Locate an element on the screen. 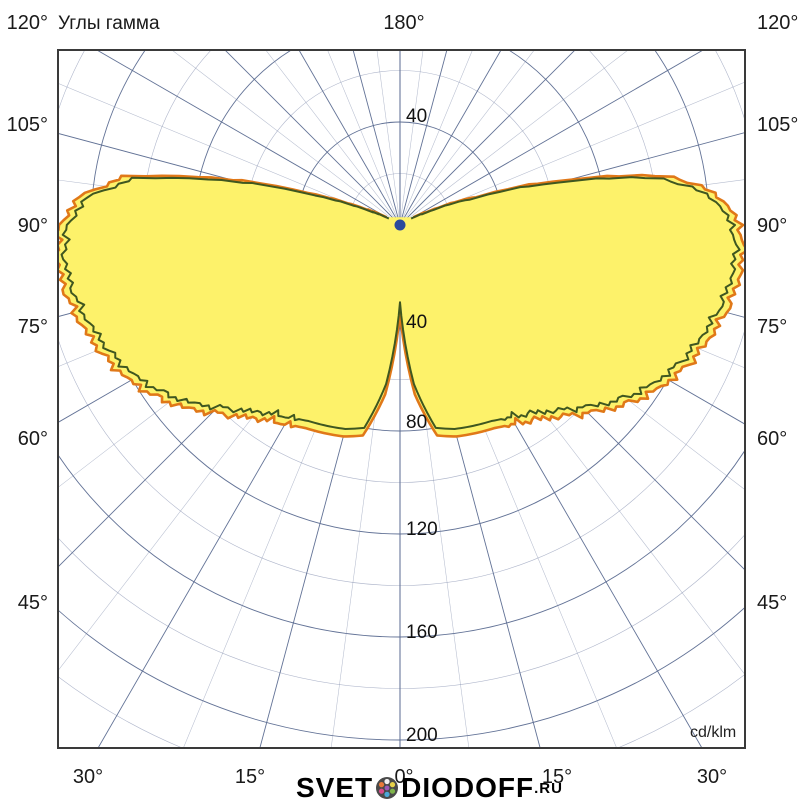  radial-tick-label: 120 is located at coordinates (422, 529).